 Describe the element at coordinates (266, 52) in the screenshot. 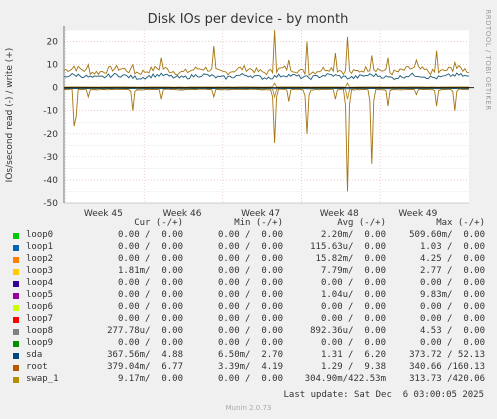

I see `series-root-write` at that location.